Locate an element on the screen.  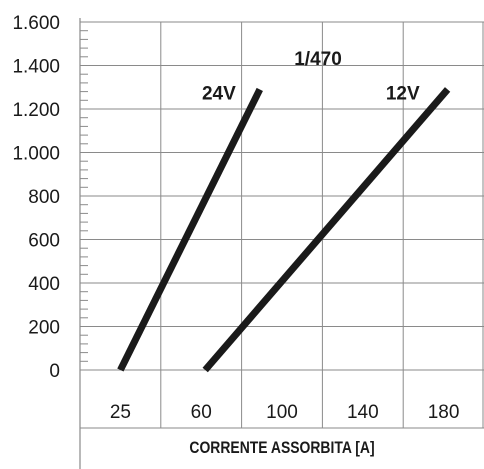
y-tick-label: 0 is located at coordinates (54, 371).